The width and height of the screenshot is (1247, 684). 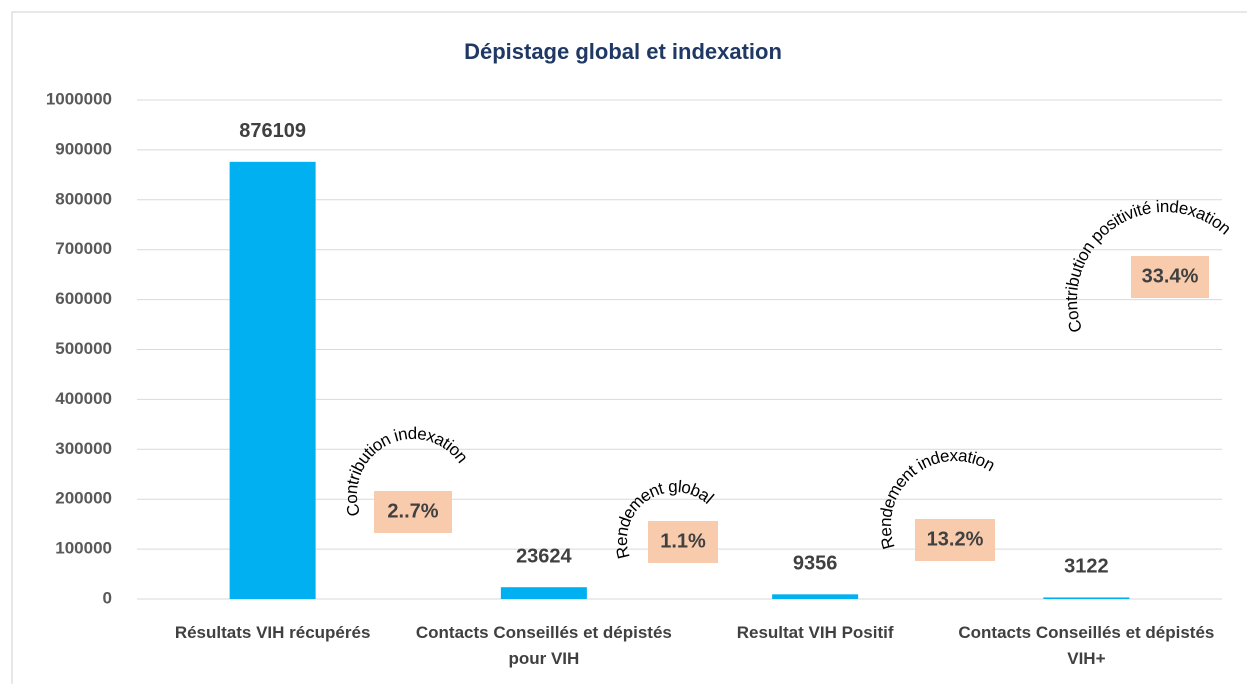 I want to click on y-tick-label: 700000, so click(x=83, y=248).